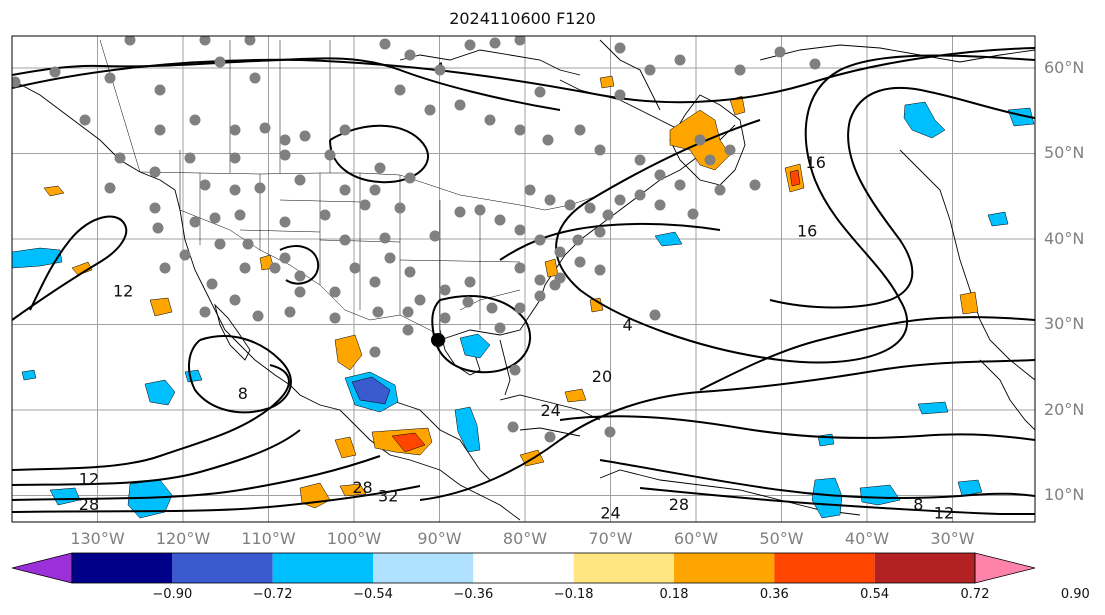 The height and width of the screenshot is (615, 1105). What do you see at coordinates (602, 376) in the screenshot?
I see `contour-label: 20` at bounding box center [602, 376].